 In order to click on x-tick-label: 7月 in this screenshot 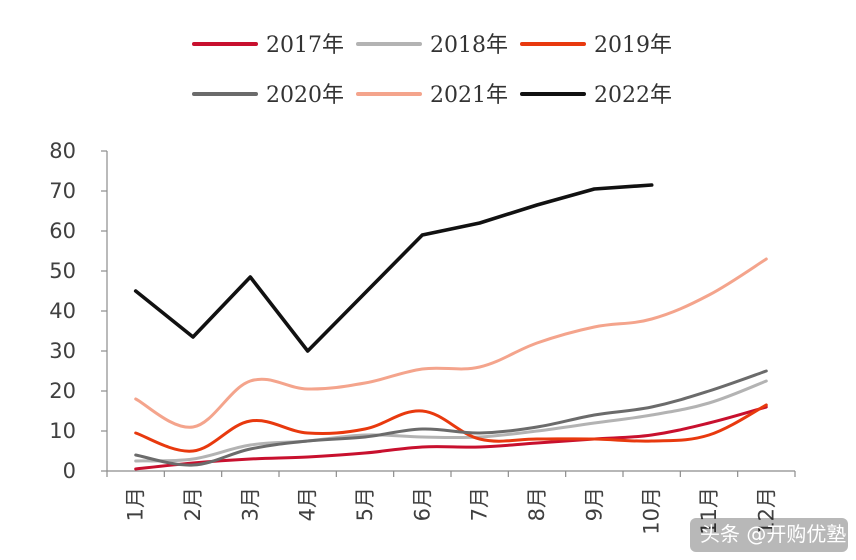, I will do `click(480, 504)`.